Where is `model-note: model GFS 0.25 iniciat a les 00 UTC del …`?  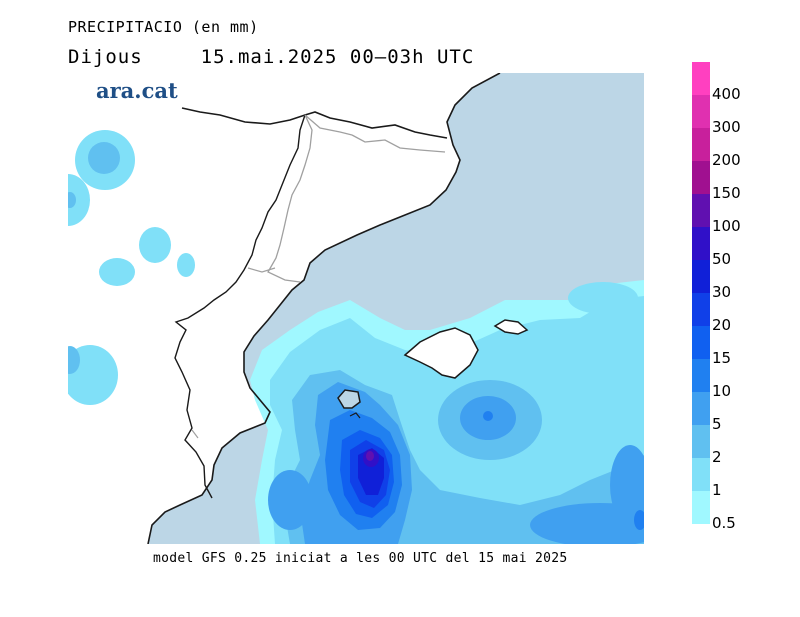
model-note: model GFS 0.25 iniciat a les 00 UTC del … is located at coordinates (360, 558).